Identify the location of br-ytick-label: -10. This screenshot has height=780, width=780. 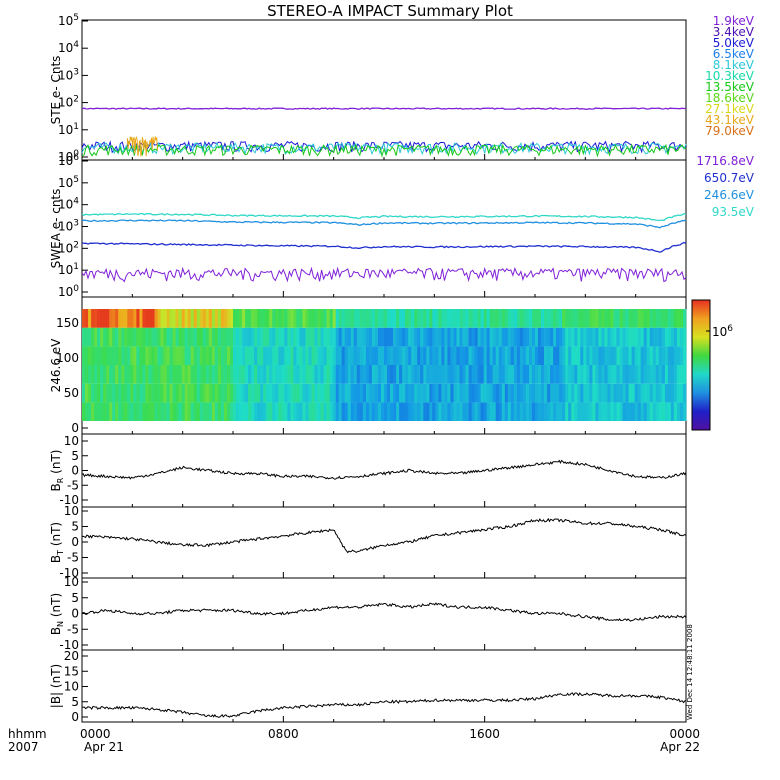
(69, 500).